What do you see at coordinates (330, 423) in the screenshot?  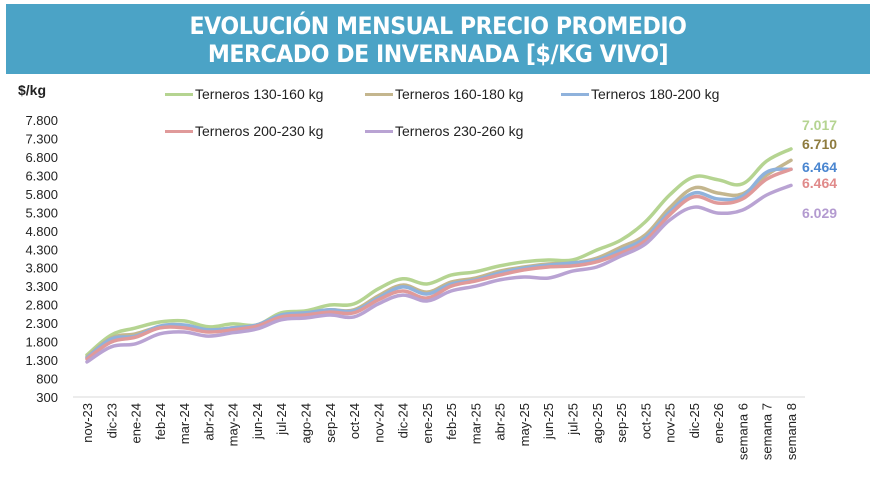 I see `x-tick-label: sep-24` at bounding box center [330, 423].